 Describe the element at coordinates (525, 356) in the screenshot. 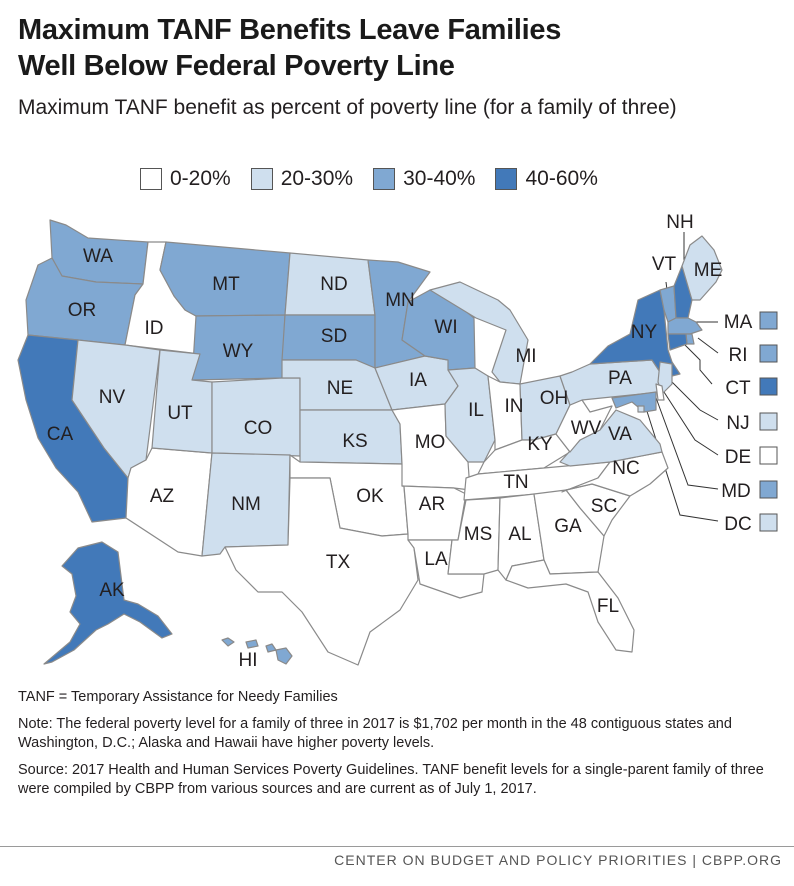

I see `state-label-mi: MI` at that location.